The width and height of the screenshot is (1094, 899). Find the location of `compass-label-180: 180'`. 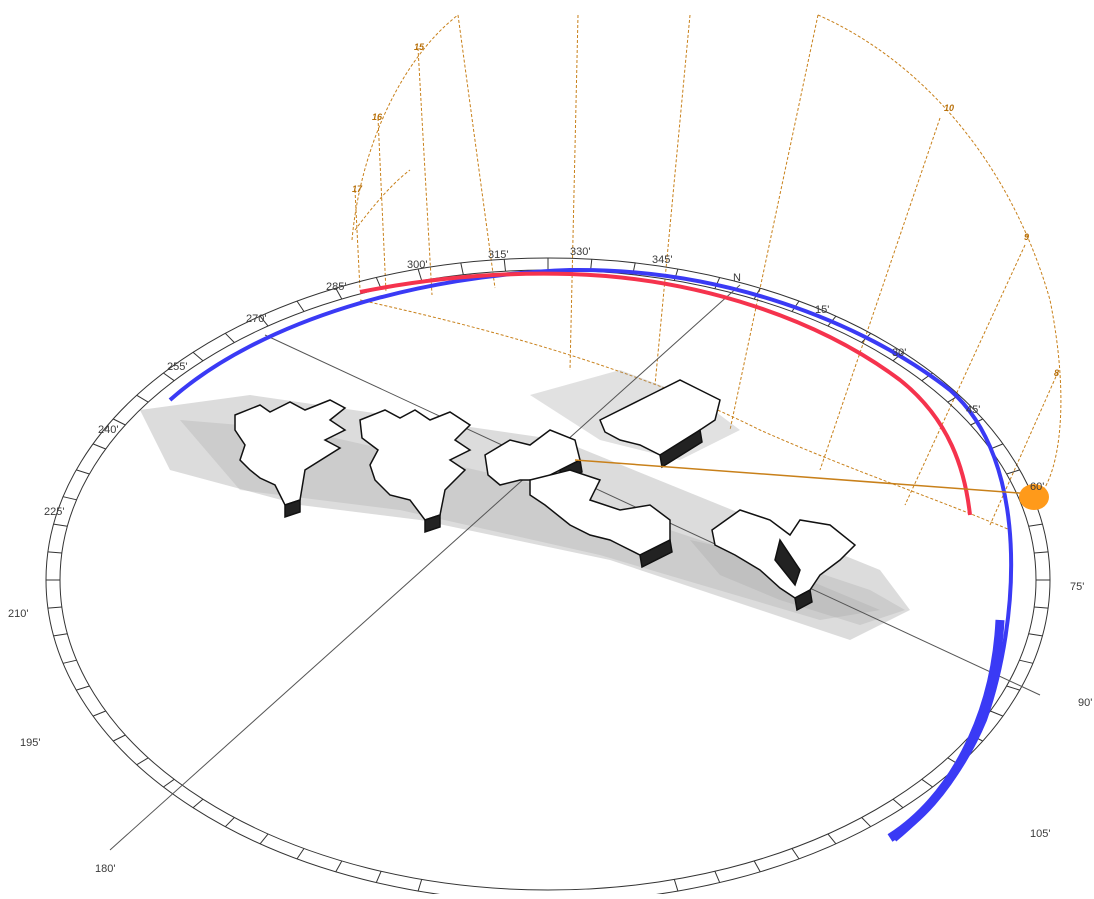

compass-label-180: 180' is located at coordinates (105, 869).